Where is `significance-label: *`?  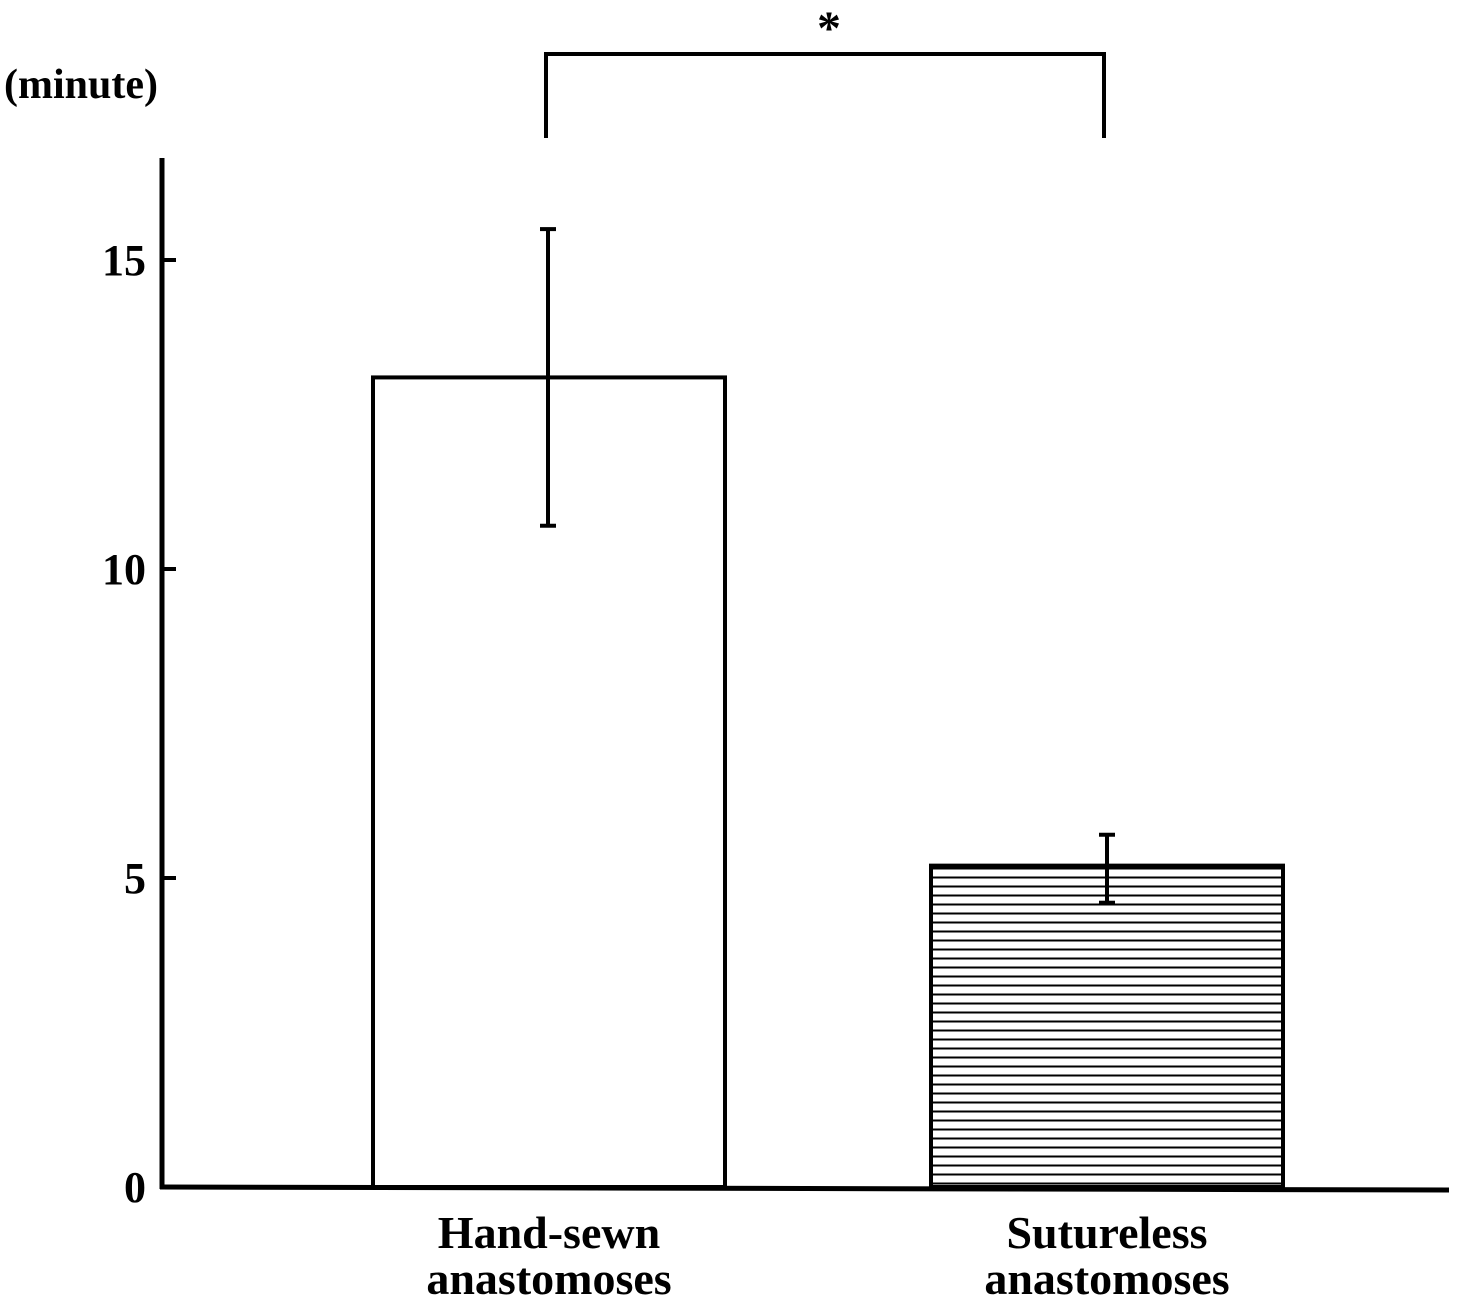
significance-label: * is located at coordinates (829, 28).